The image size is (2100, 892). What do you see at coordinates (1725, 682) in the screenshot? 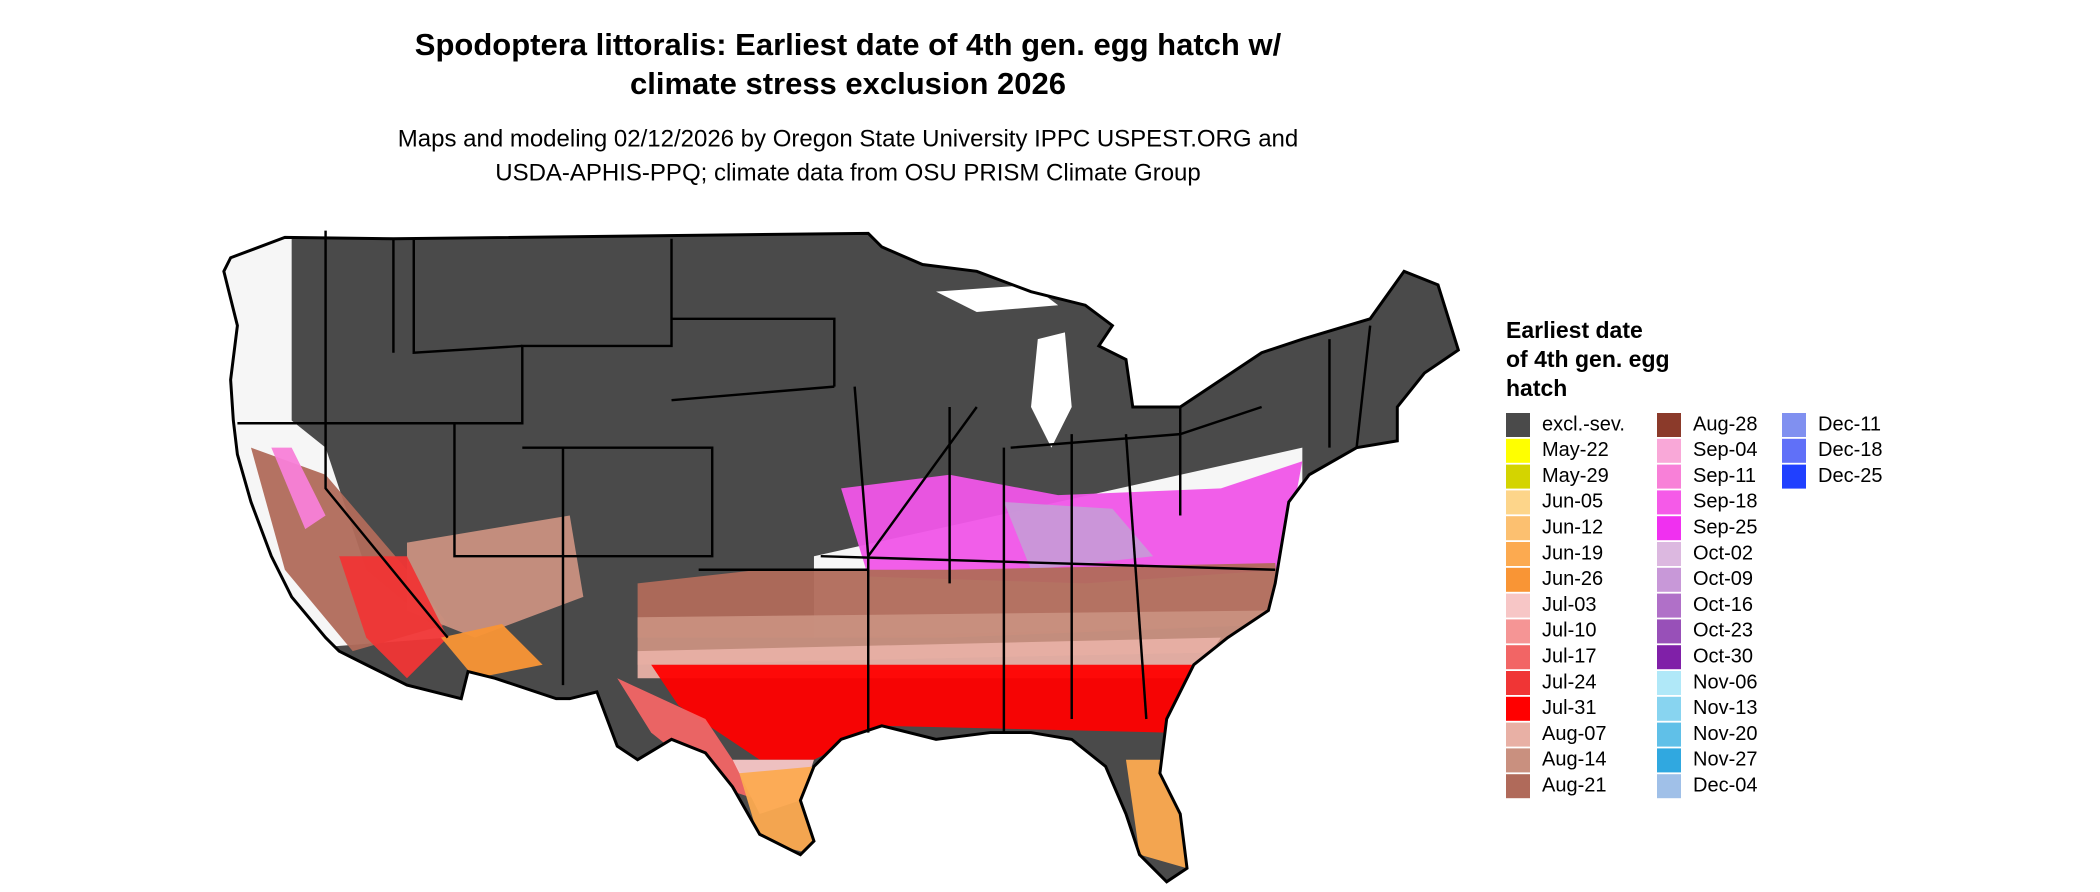
I see `legend-label: Nov-06` at bounding box center [1725, 682].